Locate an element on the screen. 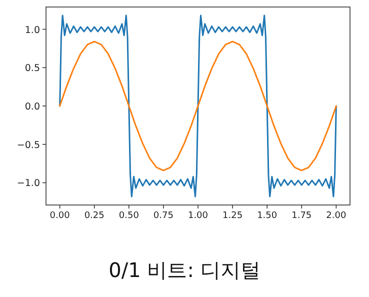  x-tick-label: 0.25 is located at coordinates (94, 216).